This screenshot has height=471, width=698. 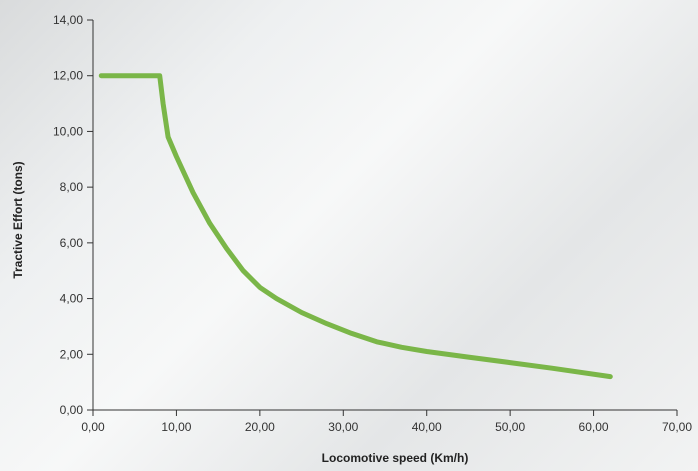 I want to click on y-tick-label: 8,00, so click(x=72, y=187).